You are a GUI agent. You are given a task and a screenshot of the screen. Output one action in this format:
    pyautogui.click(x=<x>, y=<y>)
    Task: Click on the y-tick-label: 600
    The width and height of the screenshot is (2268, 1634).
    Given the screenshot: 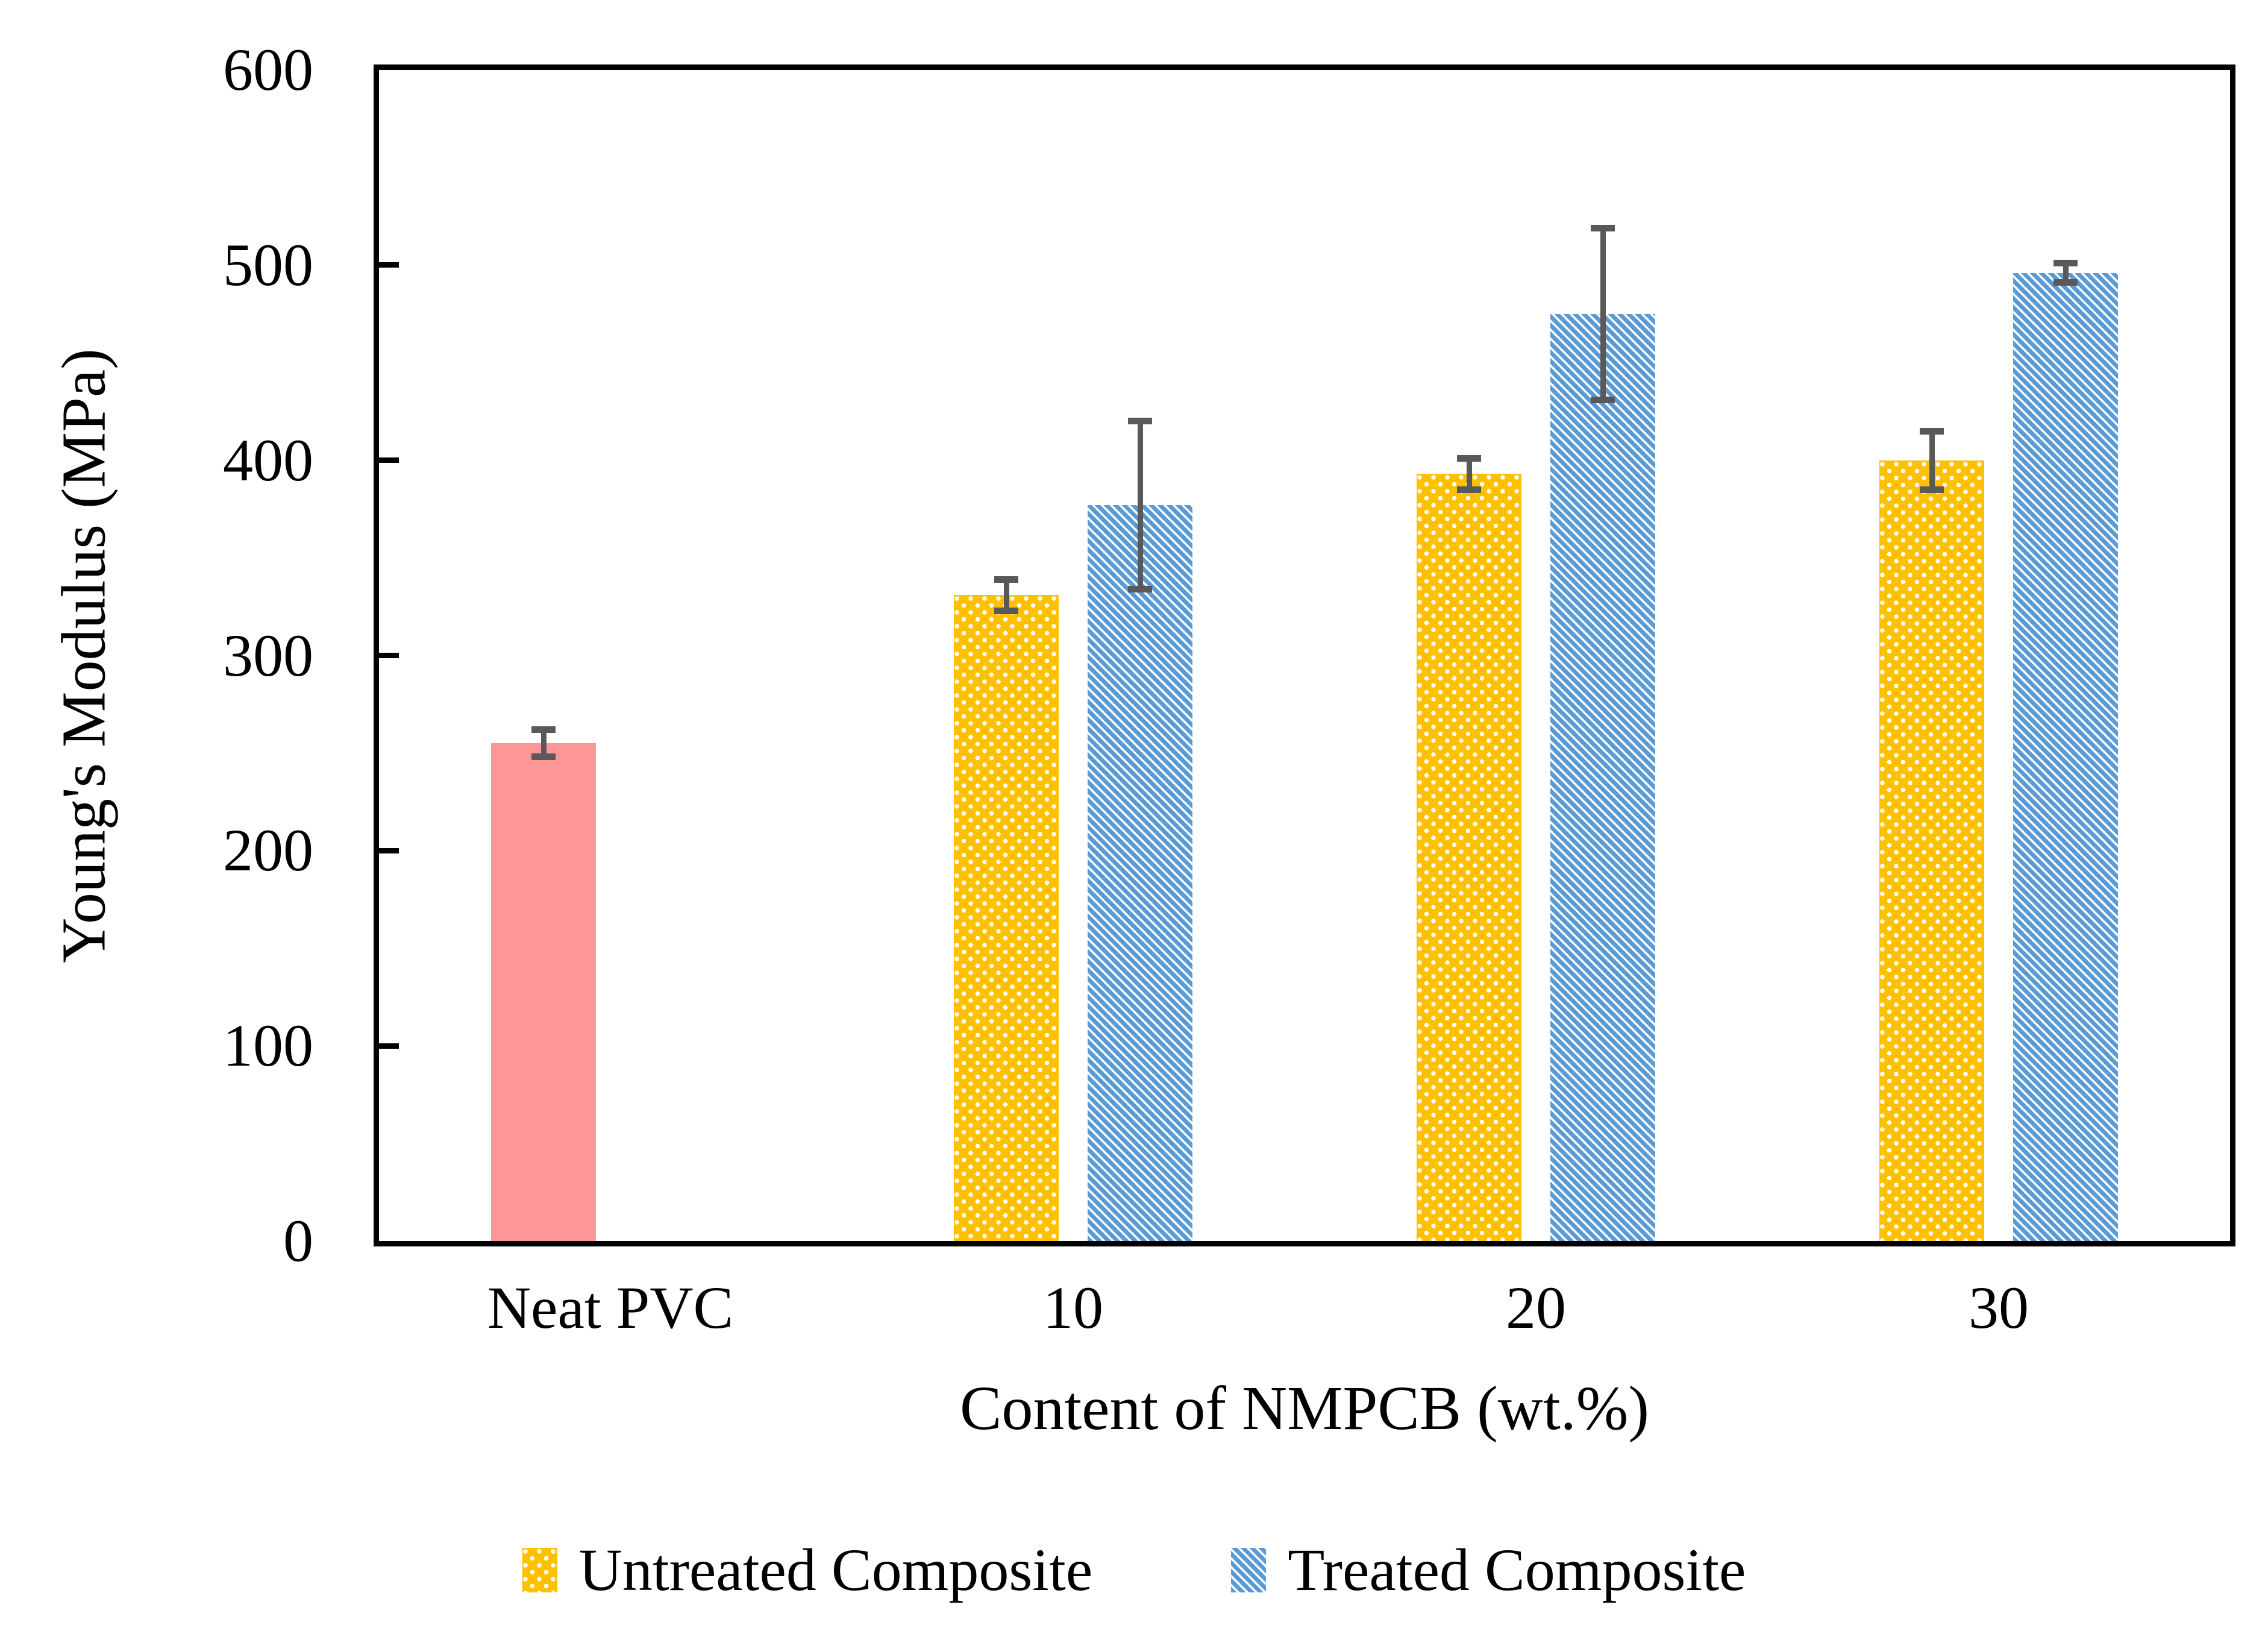 What is the action you would take?
    pyautogui.click(x=268, y=70)
    